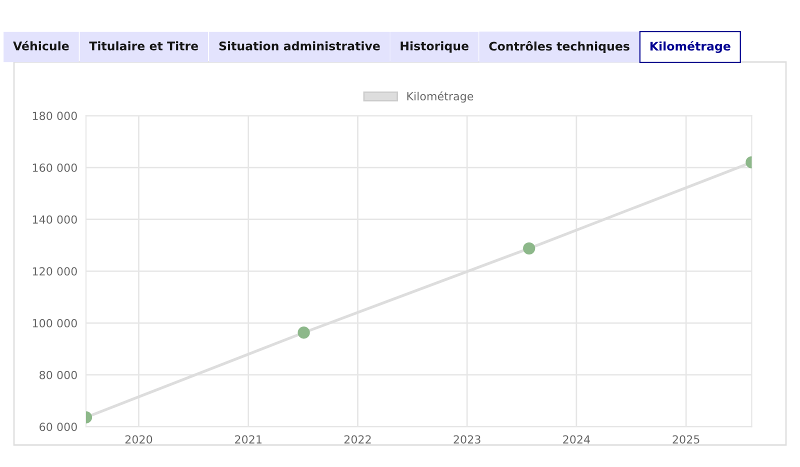 The height and width of the screenshot is (467, 800). Describe the element at coordinates (54, 116) in the screenshot. I see `y-tick-label: 180 000` at that location.